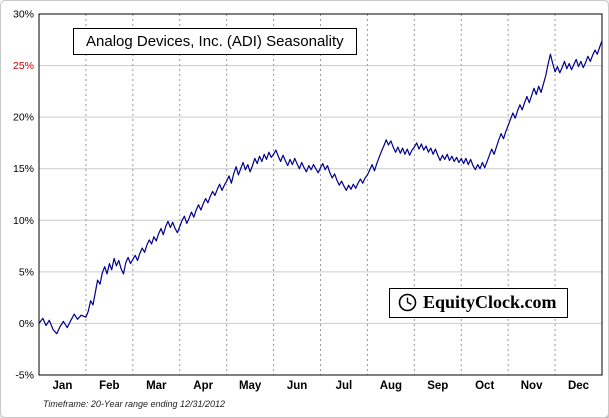 The image size is (609, 418). Describe the element at coordinates (63, 386) in the screenshot. I see `x-month-label: Jan` at that location.